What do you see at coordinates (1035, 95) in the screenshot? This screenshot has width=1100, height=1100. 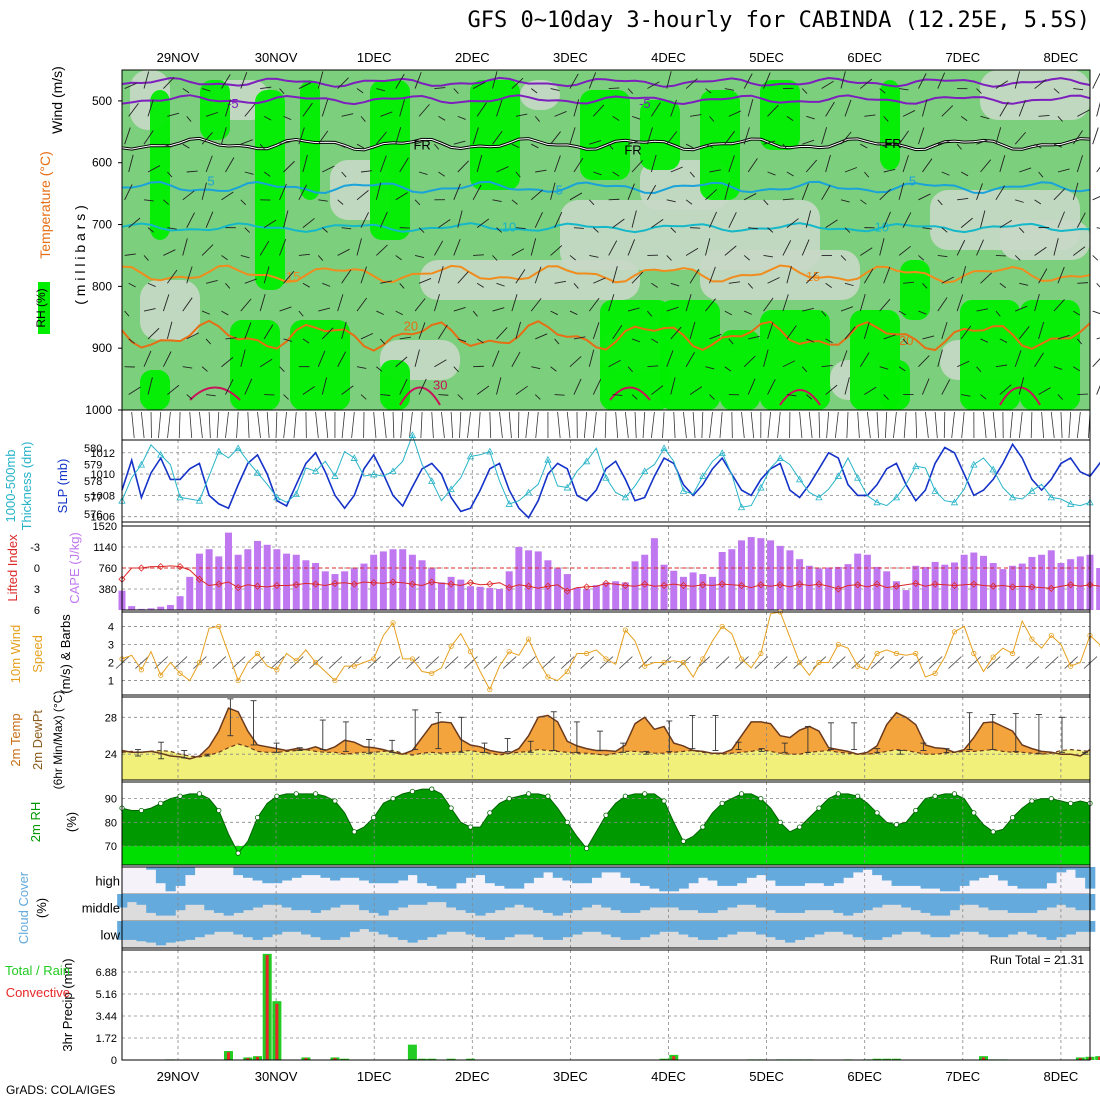 I see `rh-dry-patch` at bounding box center [1035, 95].